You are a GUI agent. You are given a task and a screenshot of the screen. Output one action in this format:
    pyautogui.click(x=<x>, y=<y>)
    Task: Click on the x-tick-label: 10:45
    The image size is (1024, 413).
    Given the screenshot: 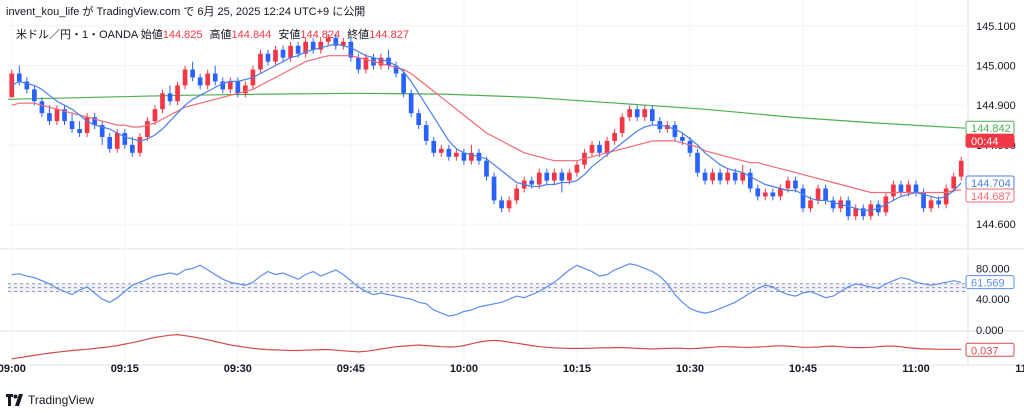 What is the action you would take?
    pyautogui.click(x=803, y=369)
    